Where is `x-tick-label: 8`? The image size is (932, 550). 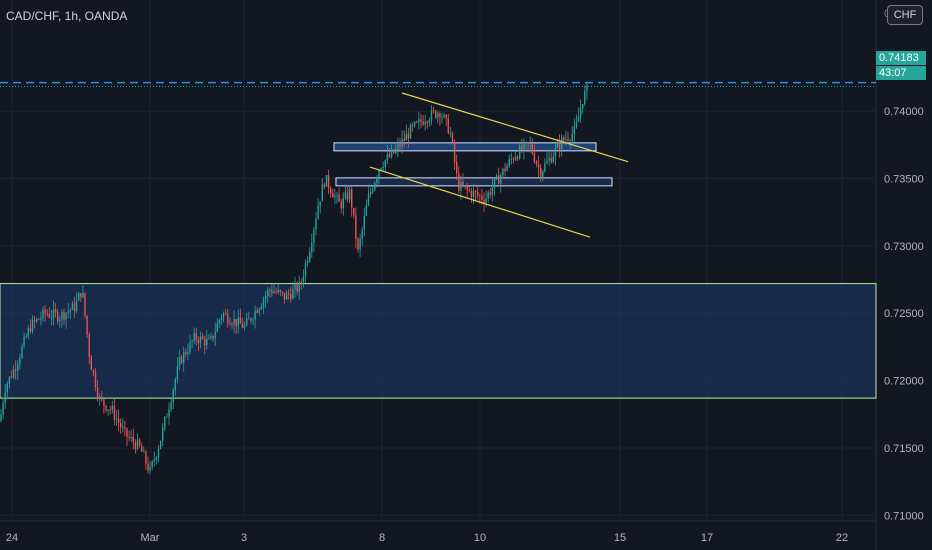
x-tick-label: 8 is located at coordinates (382, 538).